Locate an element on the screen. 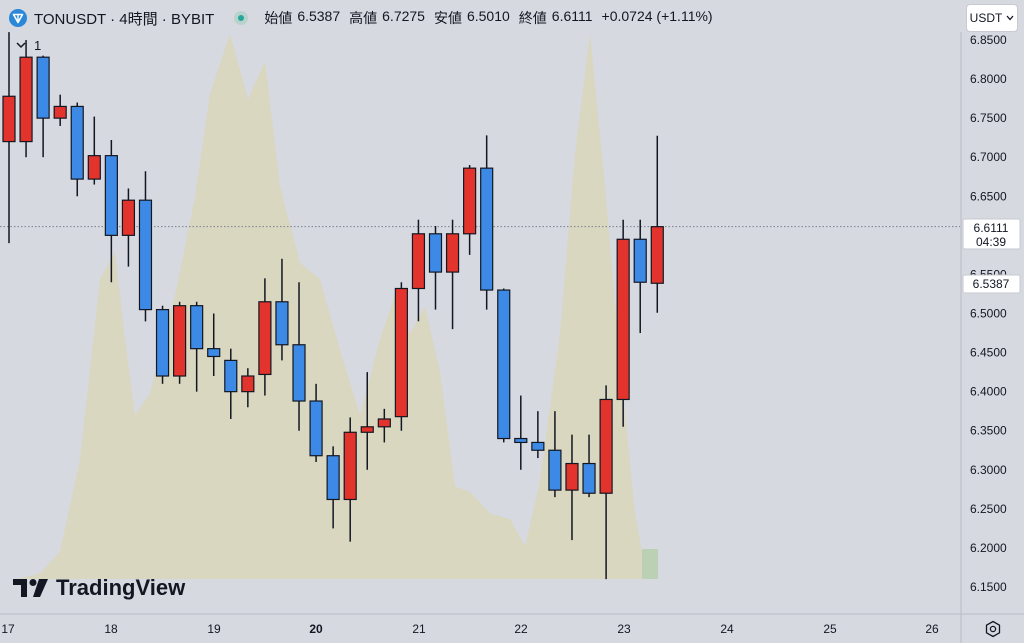  last-price-tag: 6.6111 04:39 is located at coordinates (991, 234).